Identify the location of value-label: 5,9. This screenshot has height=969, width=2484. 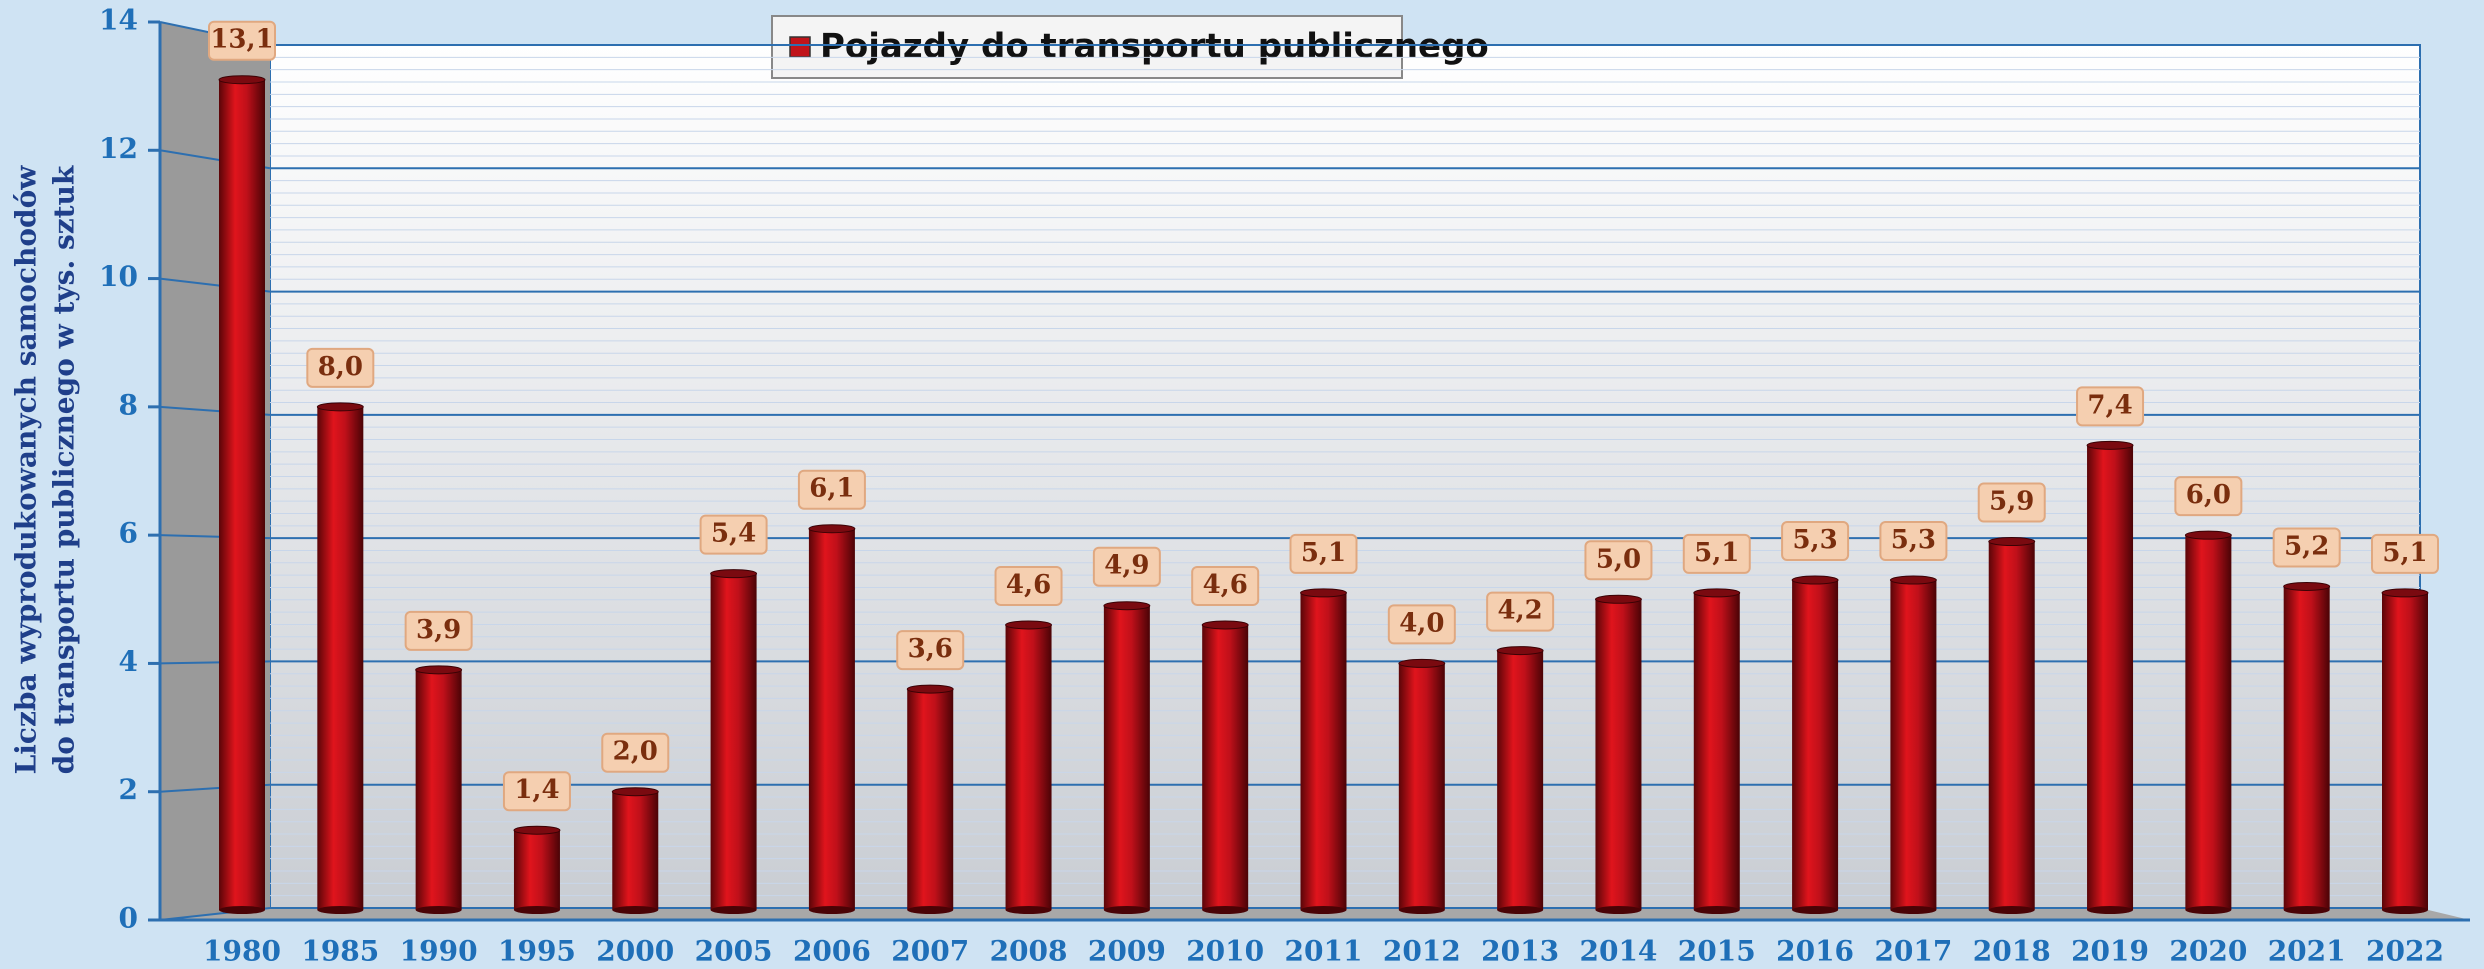
(2011, 502).